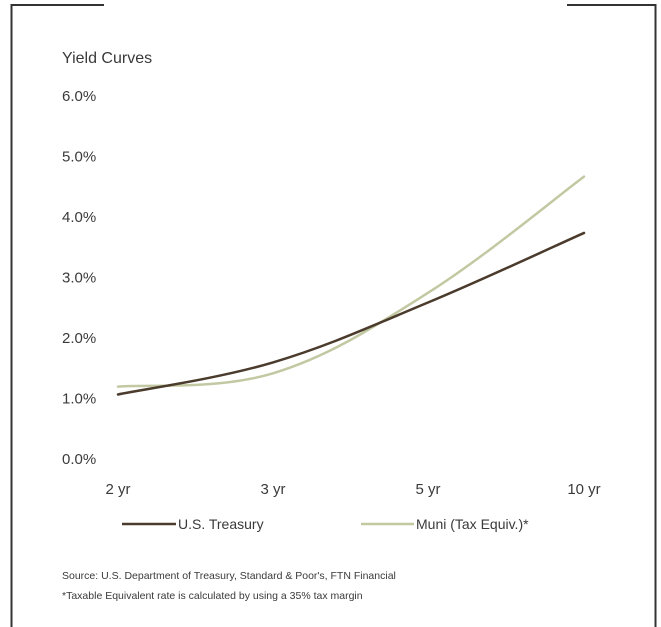  Describe the element at coordinates (79, 157) in the screenshot. I see `y-tick-label: 5.0%` at that location.